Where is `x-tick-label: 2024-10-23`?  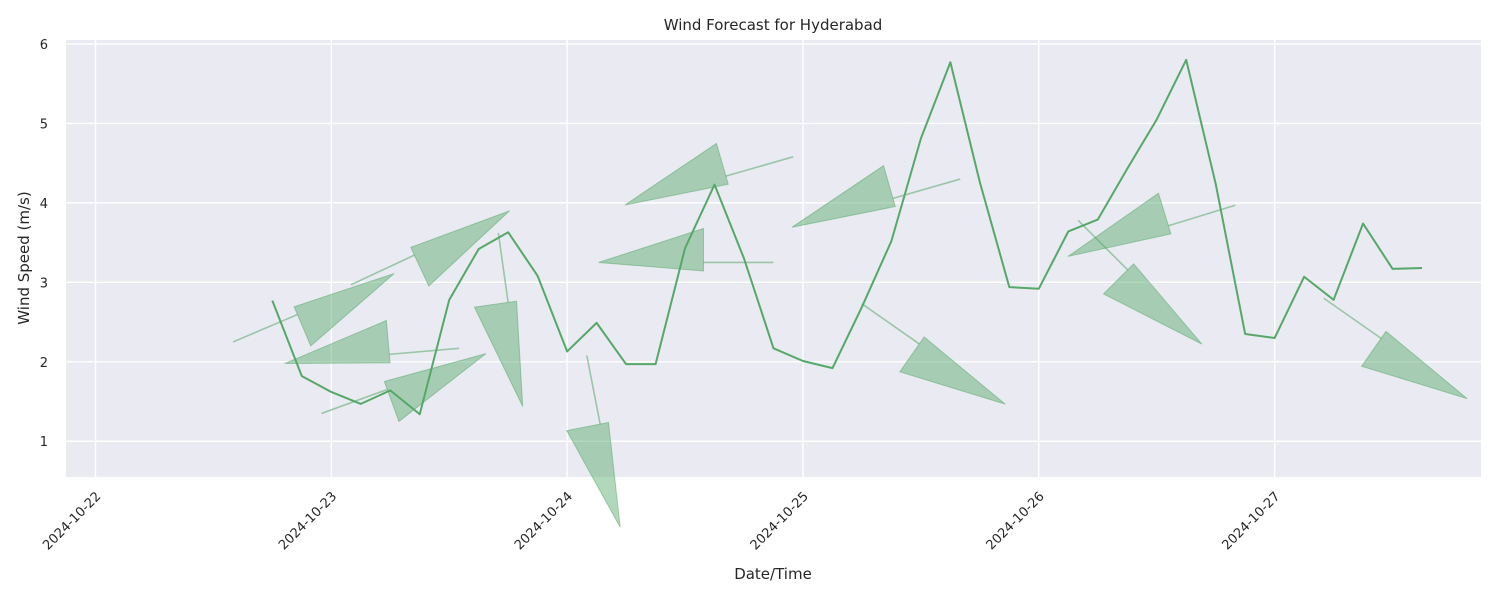 x-tick-label: 2024-10-23 is located at coordinates (308, 521).